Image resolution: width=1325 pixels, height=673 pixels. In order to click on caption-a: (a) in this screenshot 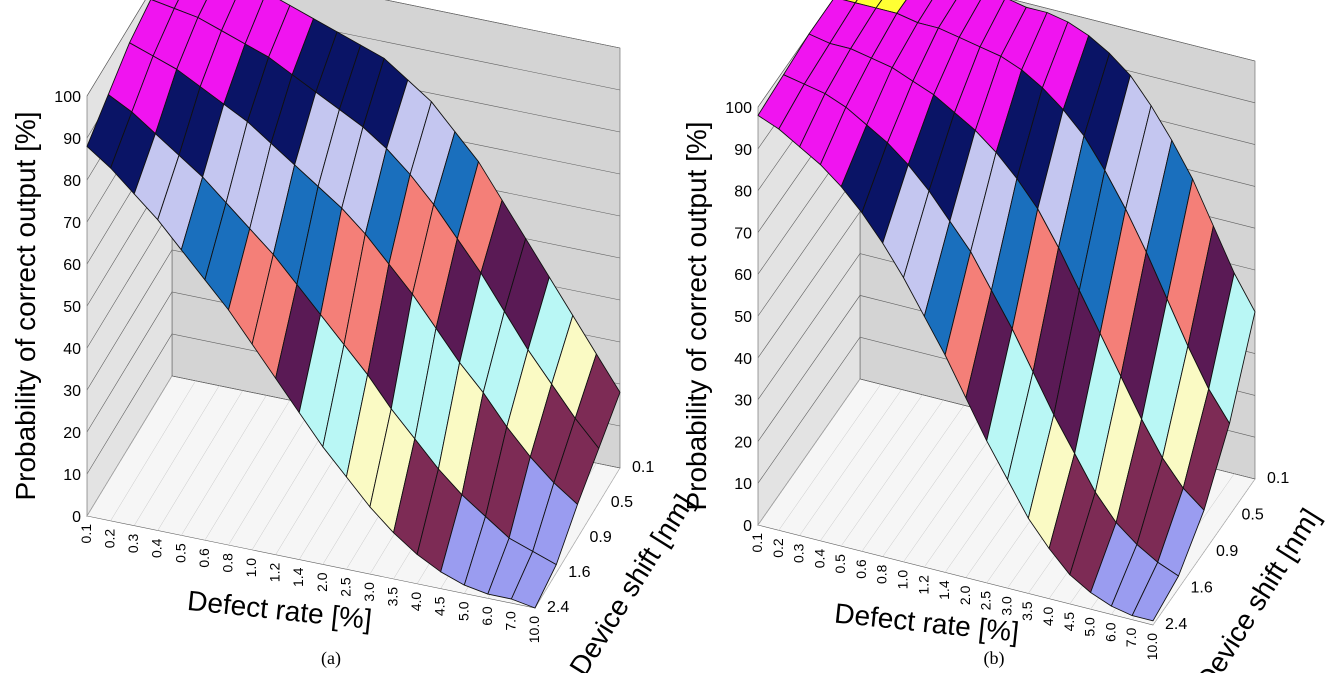, I will do `click(331, 658)`.